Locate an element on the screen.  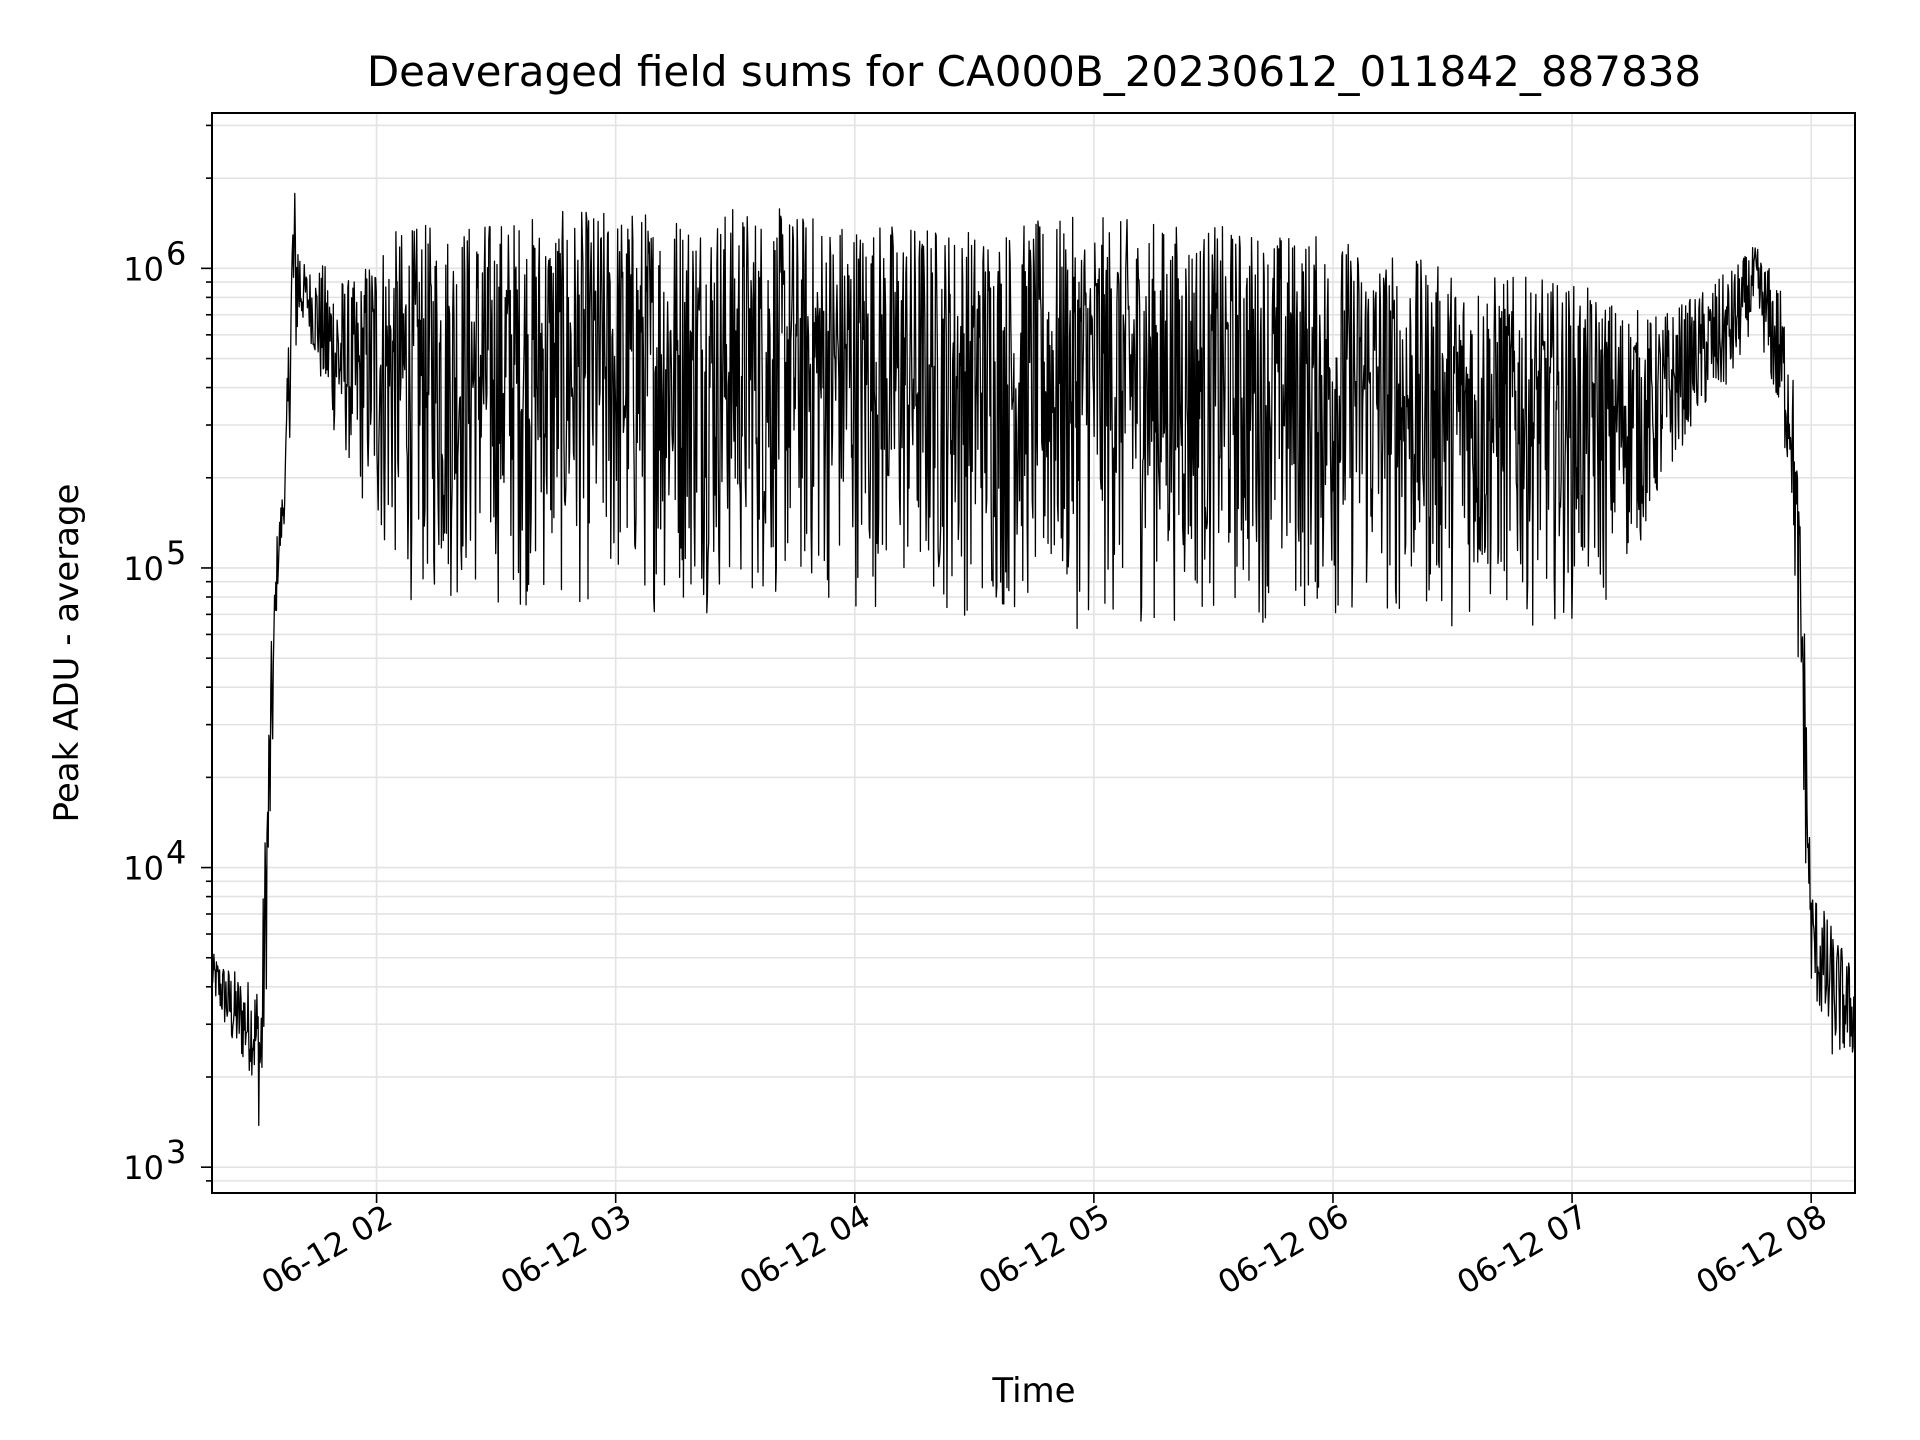
y-tick-exponent: 5 is located at coordinates (176, 553).